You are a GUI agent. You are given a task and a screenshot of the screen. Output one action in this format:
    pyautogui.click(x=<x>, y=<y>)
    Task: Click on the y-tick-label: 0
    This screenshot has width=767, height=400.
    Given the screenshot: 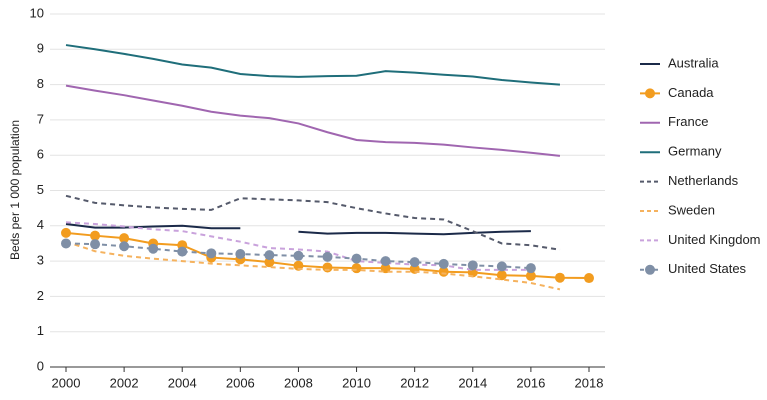 What is the action you would take?
    pyautogui.click(x=40, y=365)
    